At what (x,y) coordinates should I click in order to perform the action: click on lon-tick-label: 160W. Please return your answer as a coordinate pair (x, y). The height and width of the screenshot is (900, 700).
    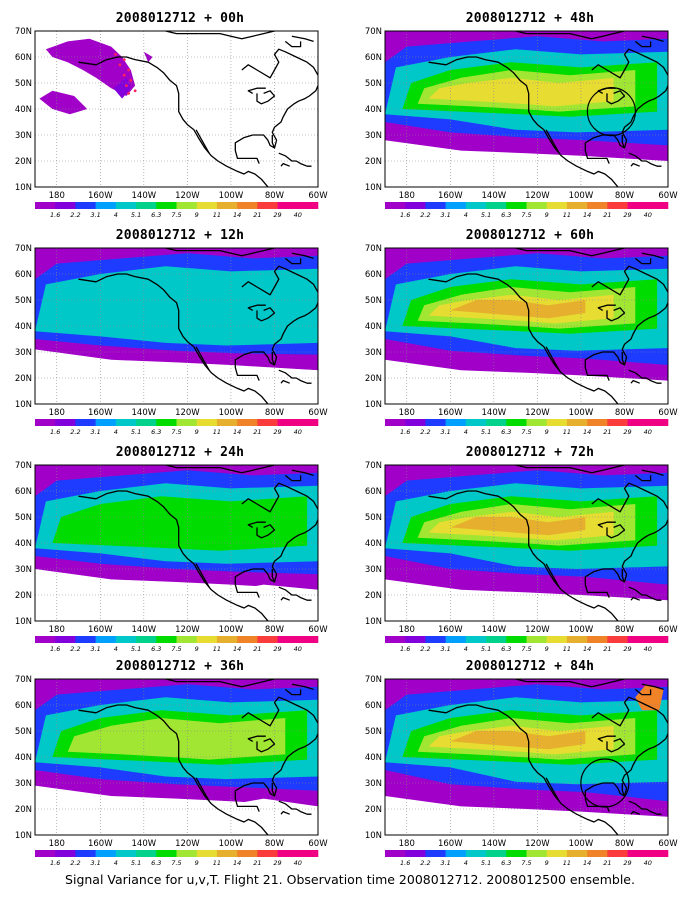
    Looking at the image, I should click on (100, 844).